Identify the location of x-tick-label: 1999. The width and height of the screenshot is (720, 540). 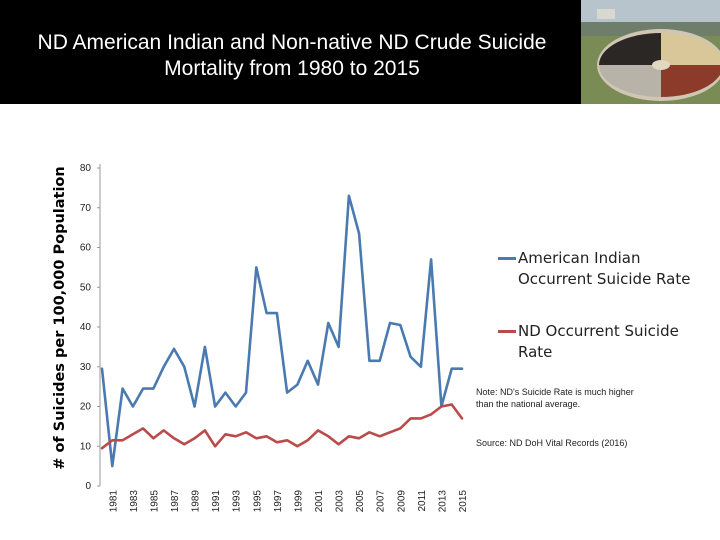
(298, 501).